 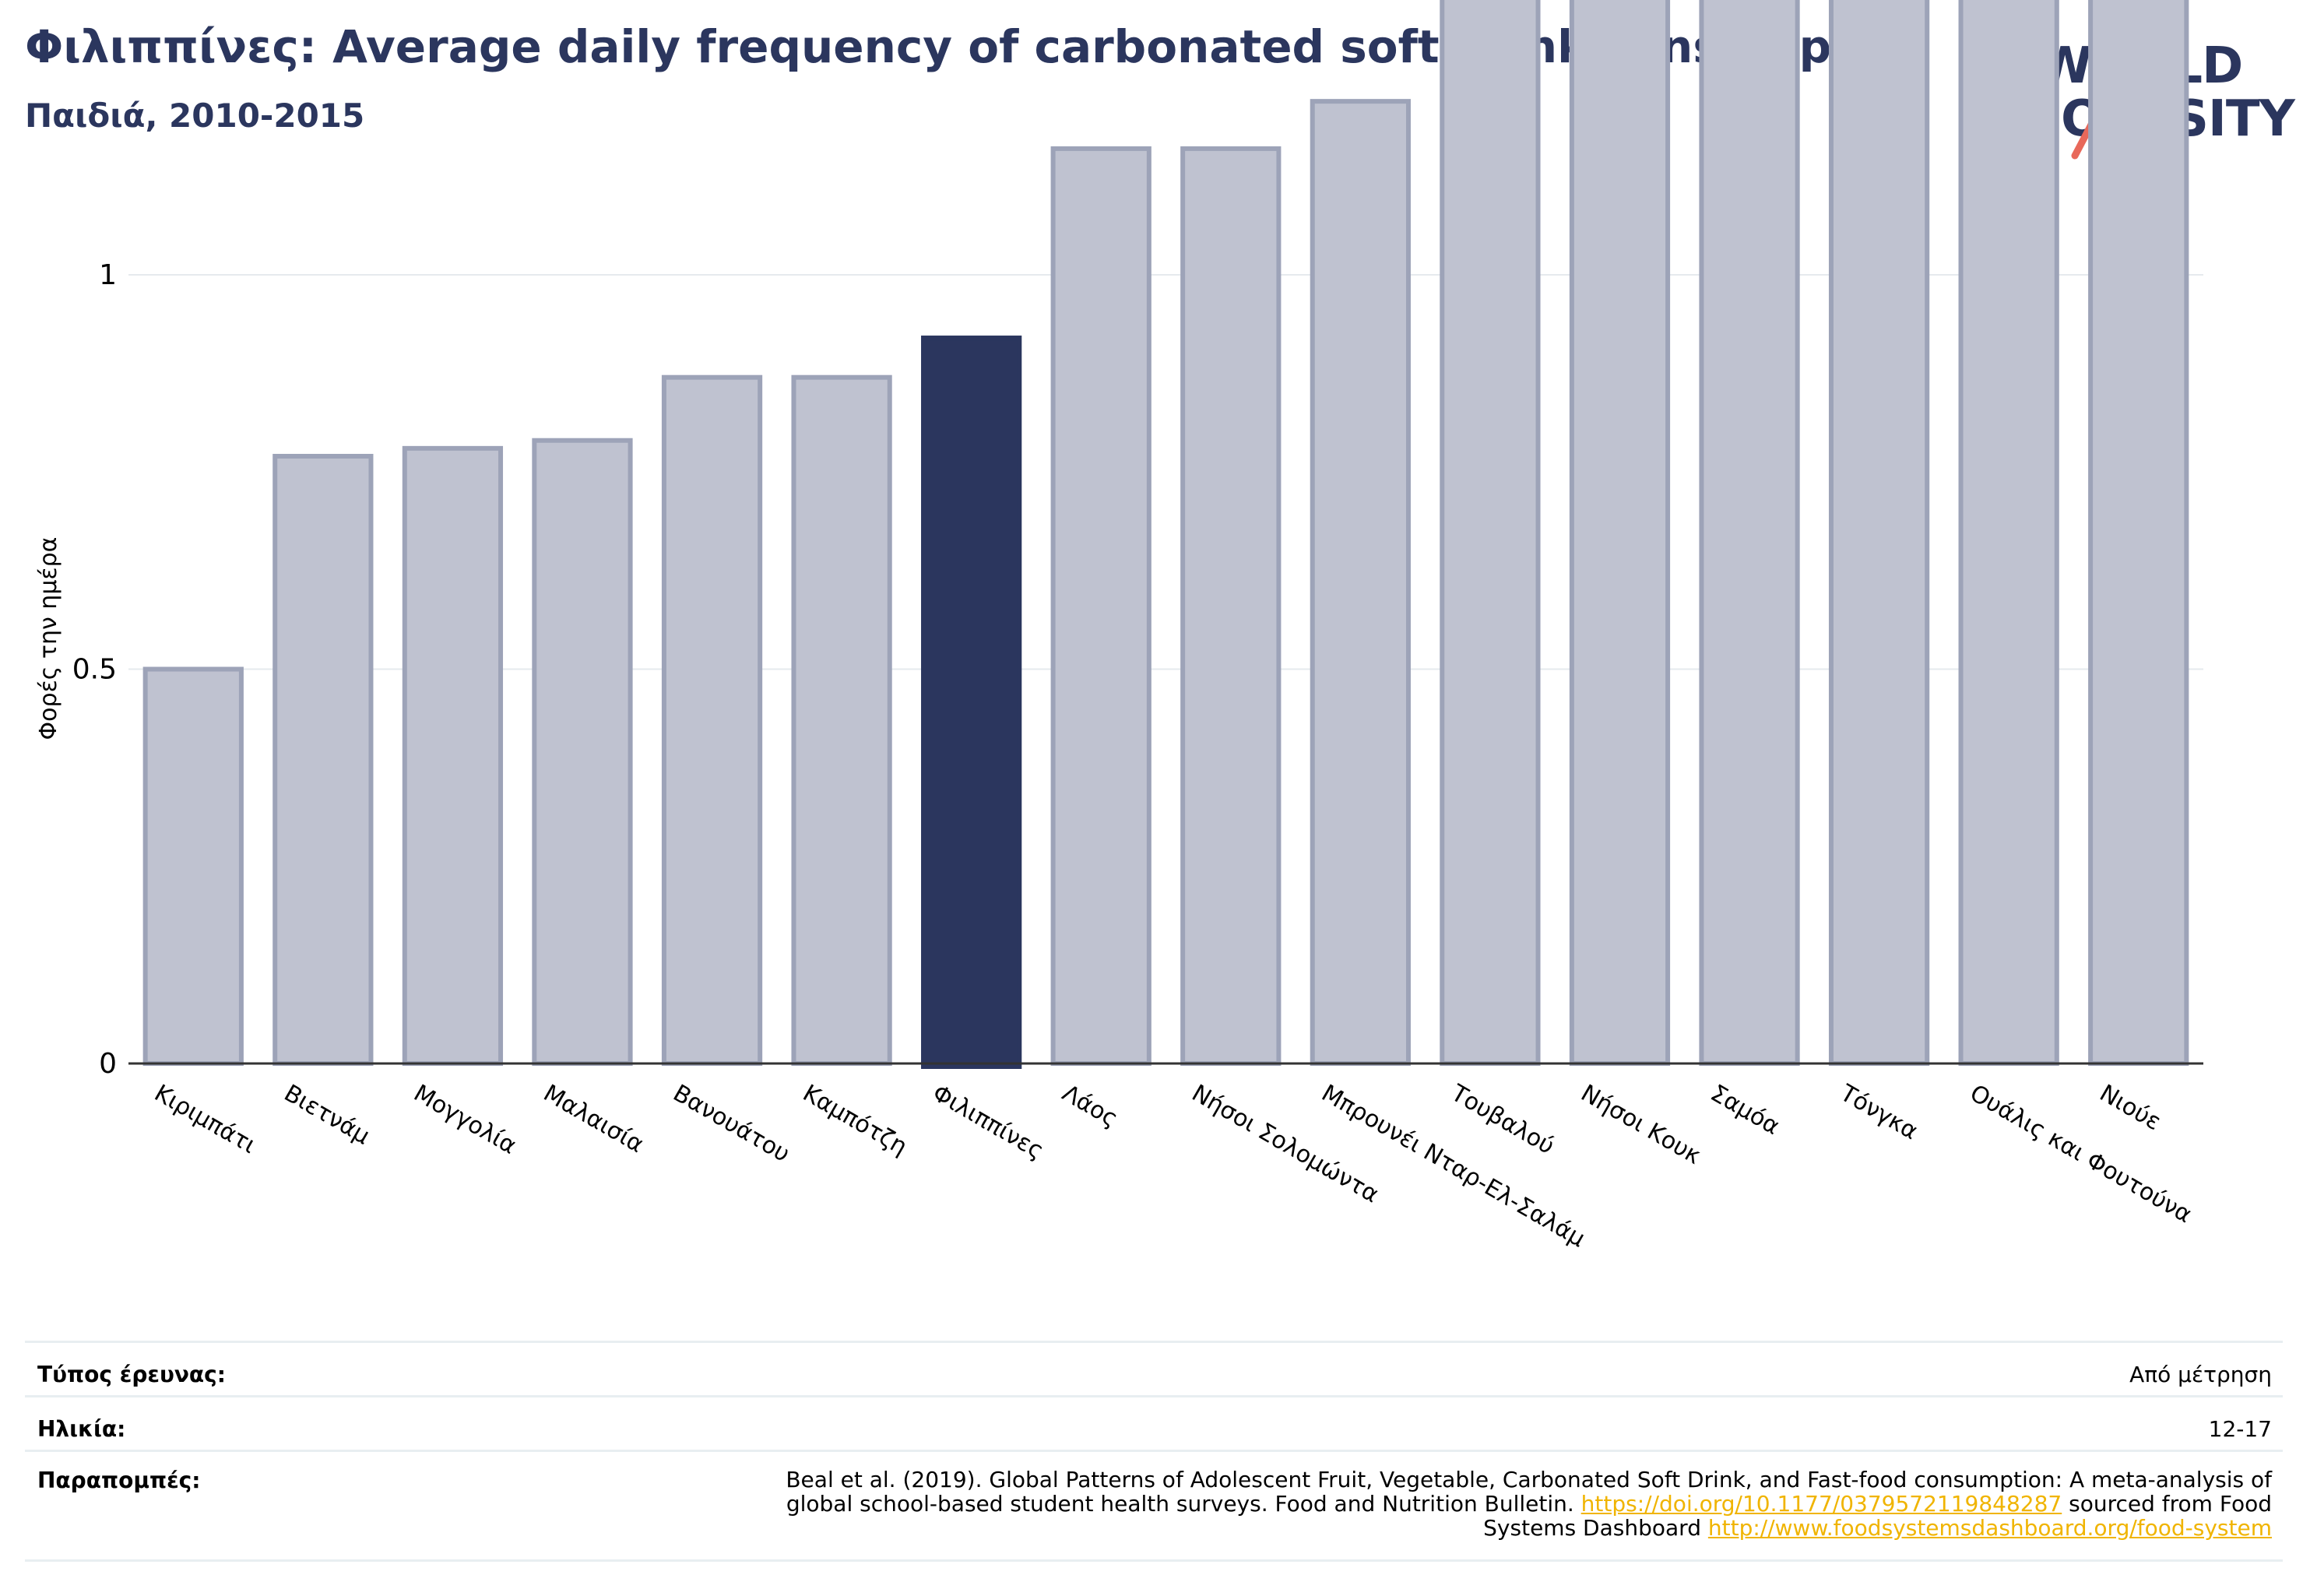 What do you see at coordinates (327, 1115) in the screenshot?
I see `x-tick-label: Βιετνάμ` at bounding box center [327, 1115].